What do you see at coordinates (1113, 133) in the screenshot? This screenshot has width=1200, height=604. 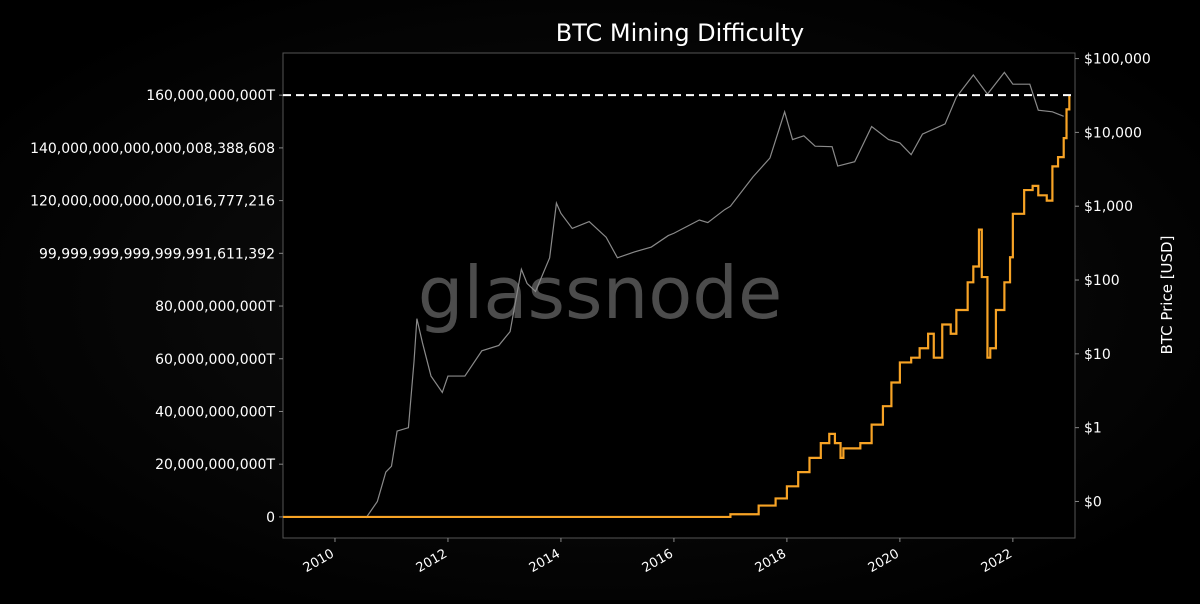 I see `right-tick-label: $10,000` at bounding box center [1113, 133].